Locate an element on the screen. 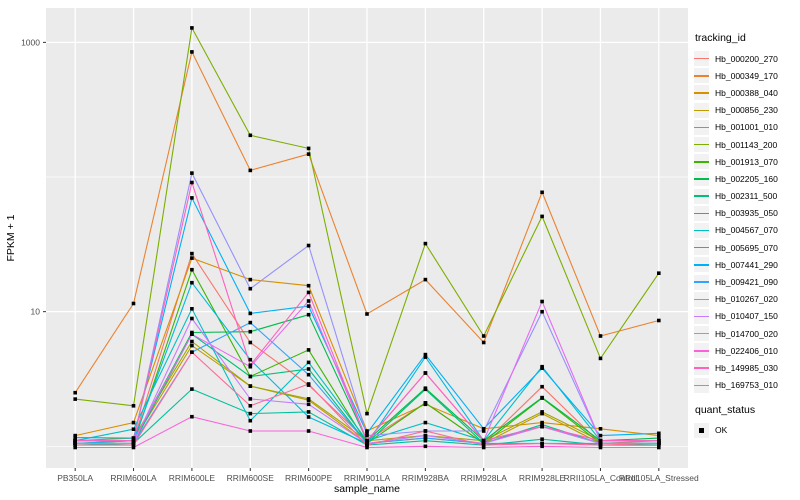 This screenshot has height=500, width=800. legend-item-Hb_022406_010: Hb_022406_010 is located at coordinates (747, 350).